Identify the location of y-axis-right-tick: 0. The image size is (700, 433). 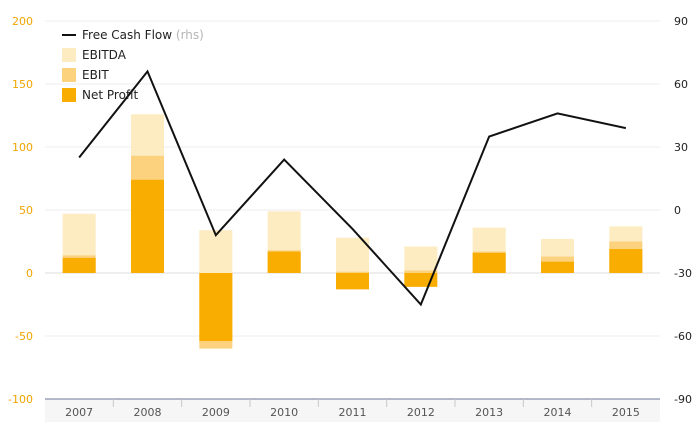
(677, 210).